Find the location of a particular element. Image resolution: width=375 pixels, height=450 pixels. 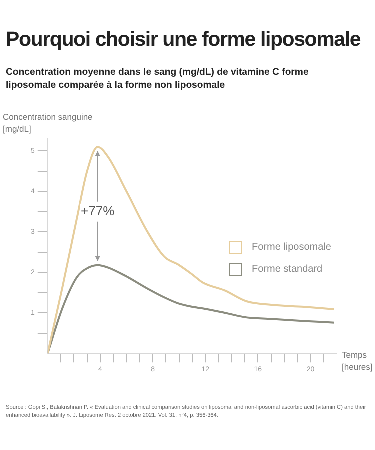

chart-subtitle: Concentration moyenne dans le sang (mg/dL) de vitamine C forme liposomale comparée à la forme non liposomale is located at coordinates (158, 79).